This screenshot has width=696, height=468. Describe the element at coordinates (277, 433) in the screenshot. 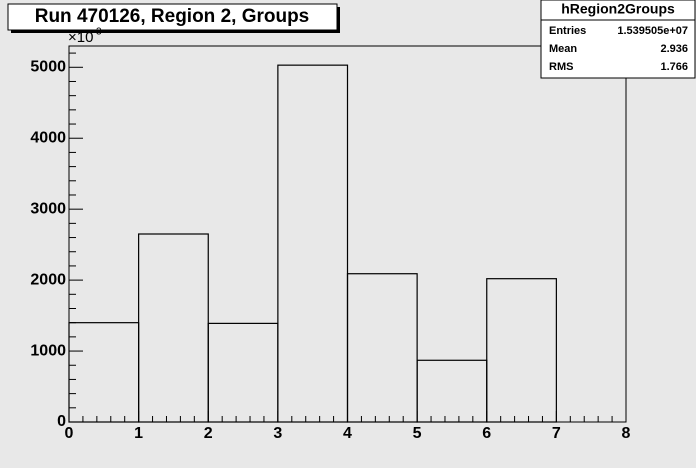

I see `x-tick-label: 3` at that location.